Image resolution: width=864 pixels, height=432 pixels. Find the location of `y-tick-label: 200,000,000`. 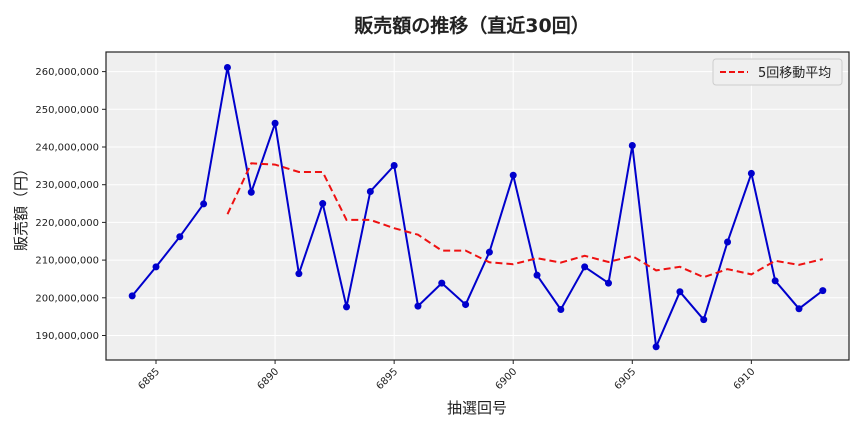

y-tick-label: 200,000,000 is located at coordinates (67, 298).